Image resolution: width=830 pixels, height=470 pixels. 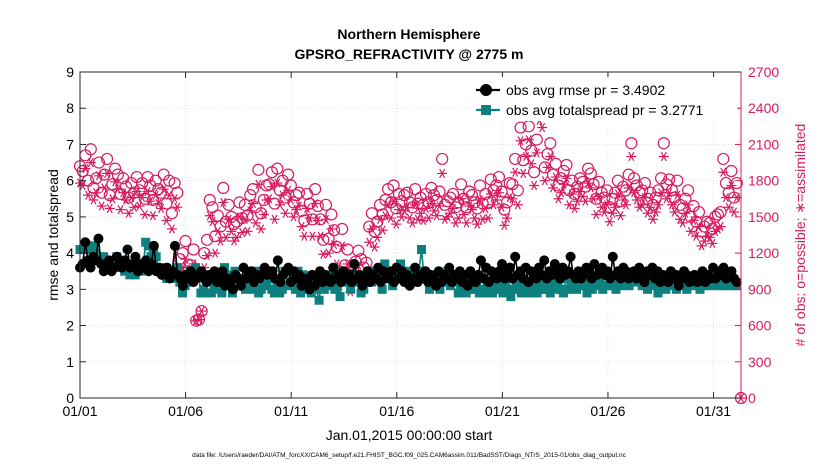 I want to click on y-tick-label-right: 1500, so click(x=763, y=217).